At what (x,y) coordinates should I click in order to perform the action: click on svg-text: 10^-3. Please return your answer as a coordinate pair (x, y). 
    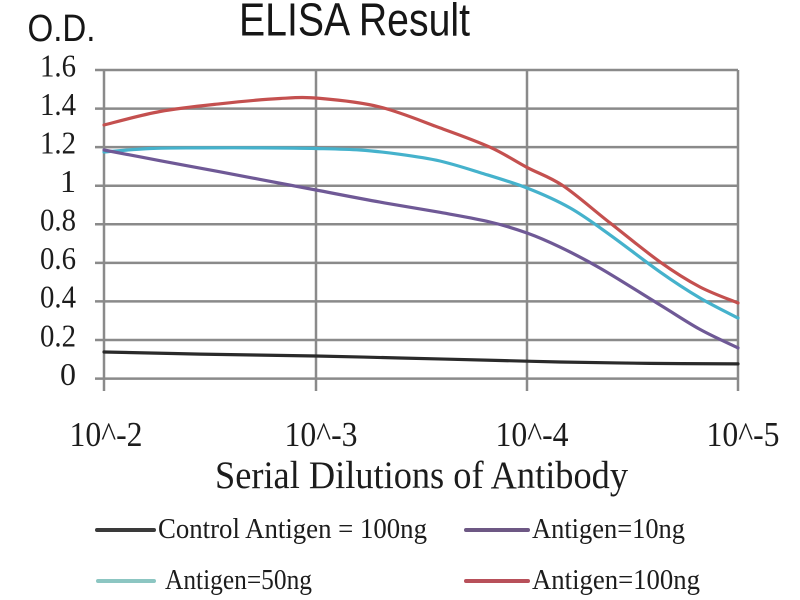
    Looking at the image, I should click on (321, 434).